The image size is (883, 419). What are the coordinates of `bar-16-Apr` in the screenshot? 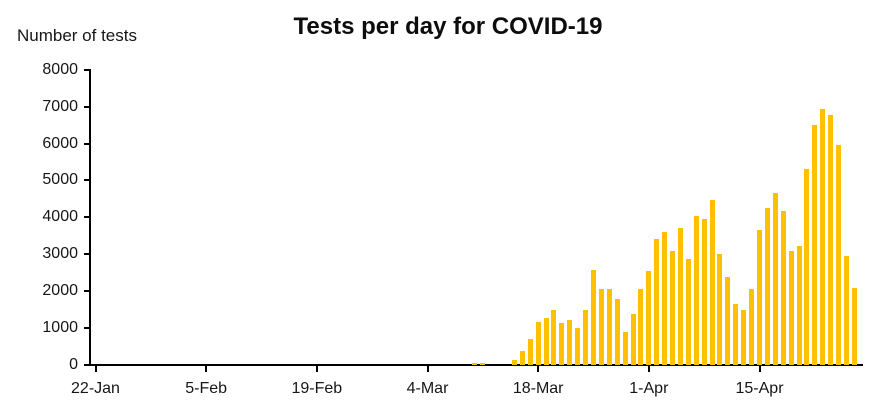 It's located at (767, 286).